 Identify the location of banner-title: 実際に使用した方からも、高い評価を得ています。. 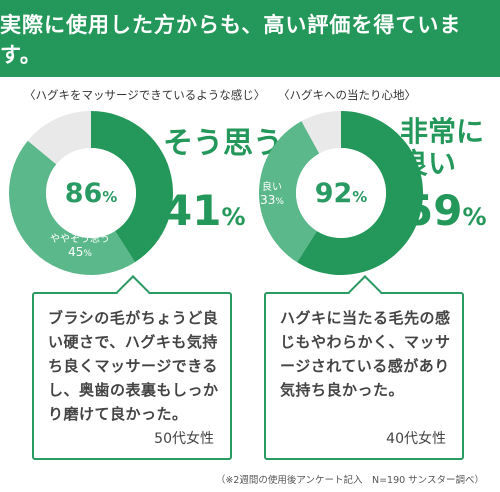
(231, 39).